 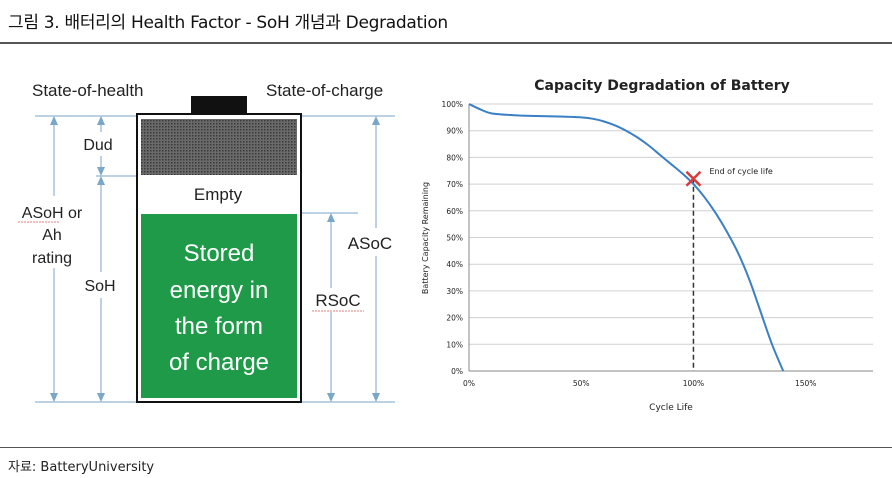 I want to click on stored-energy-text: Stored energy in the form of charge, so click(x=219, y=308).